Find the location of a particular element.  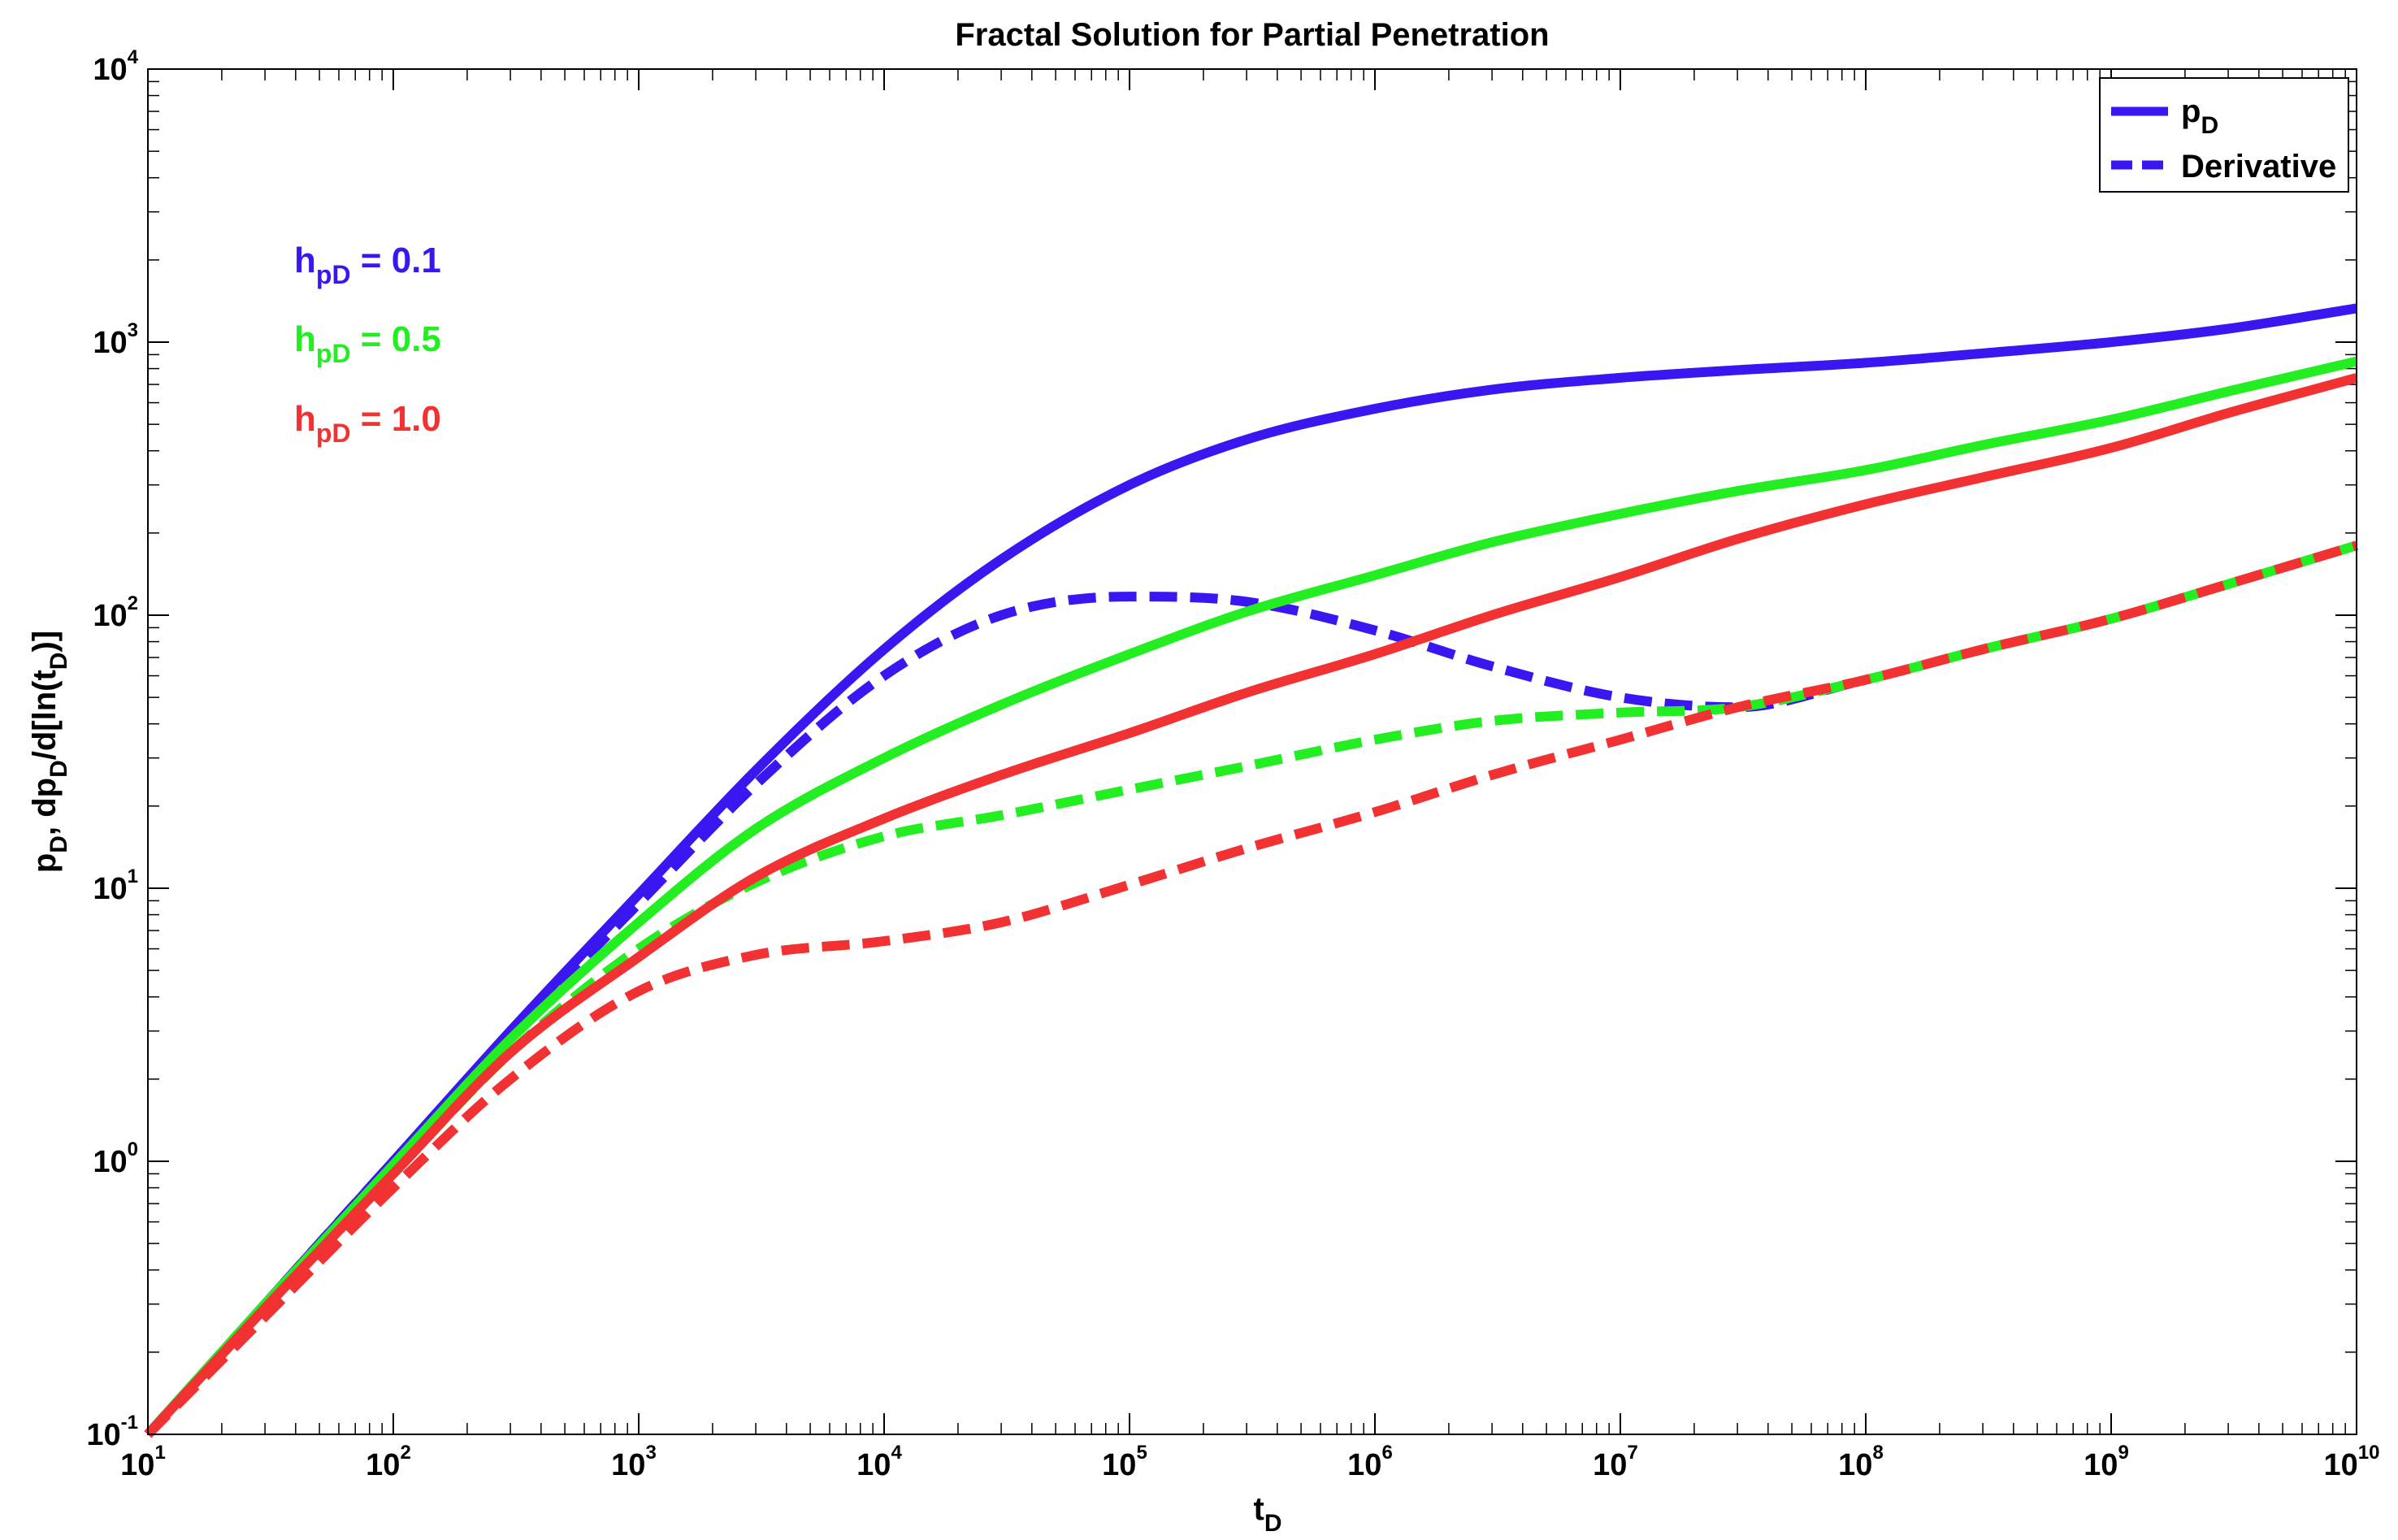

annotation-hpd-1-0: hpD = 1.0 is located at coordinates (367, 423).